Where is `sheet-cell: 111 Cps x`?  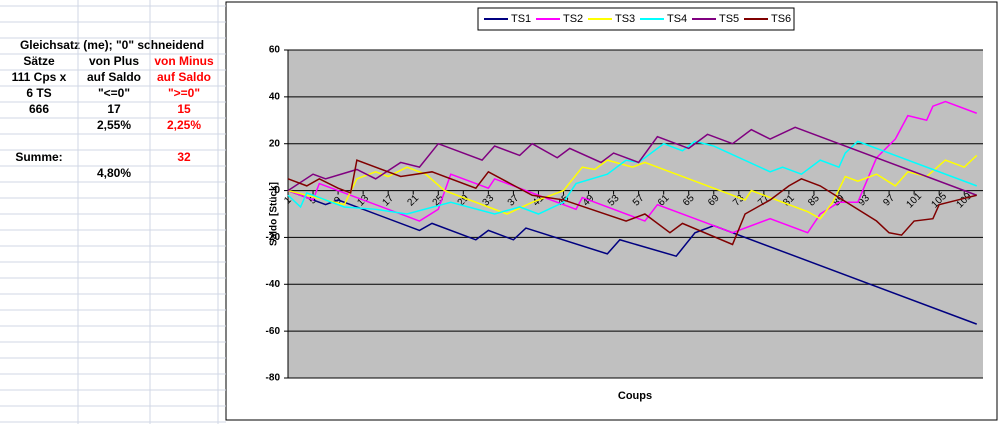
sheet-cell: 111 Cps x is located at coordinates (39, 77).